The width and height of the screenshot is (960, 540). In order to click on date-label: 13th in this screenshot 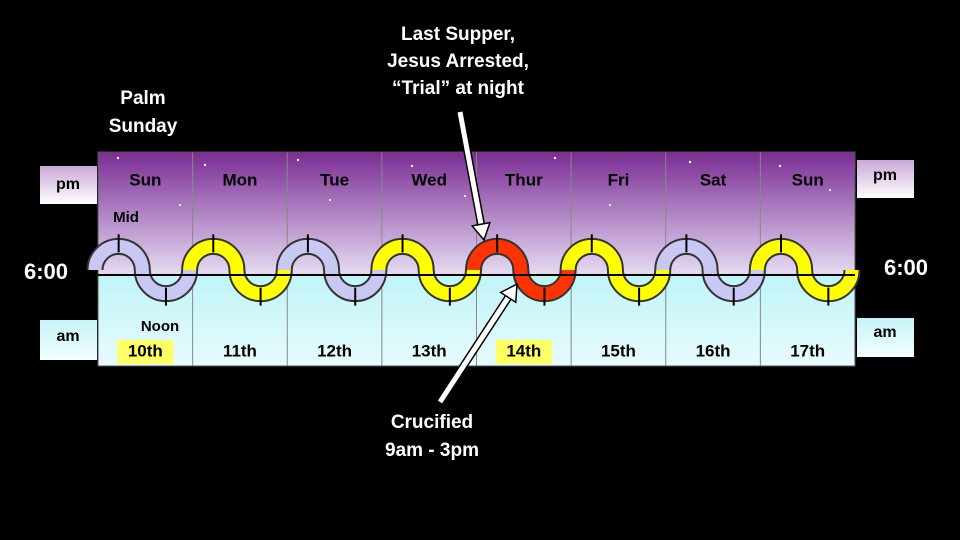, I will do `click(429, 350)`.